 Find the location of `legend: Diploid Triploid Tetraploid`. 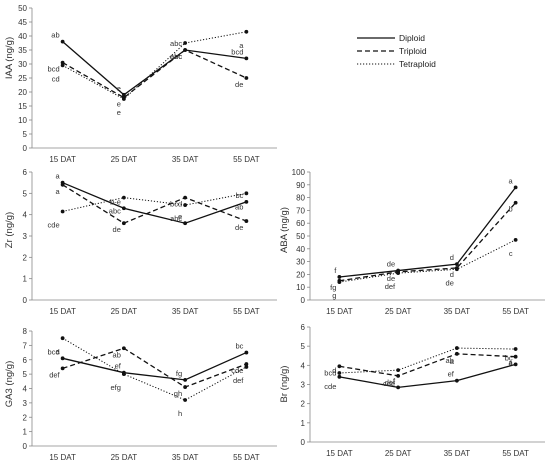

legend: Diploid Triploid Tetraploid is located at coordinates (396, 51).